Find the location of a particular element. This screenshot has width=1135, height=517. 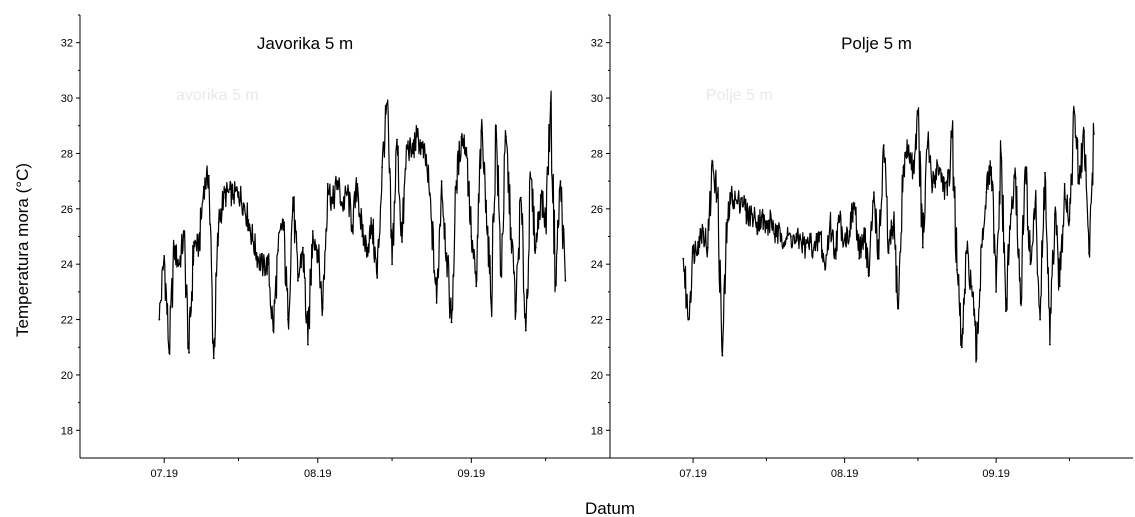

y-tick-label: 20 is located at coordinates (67, 376).